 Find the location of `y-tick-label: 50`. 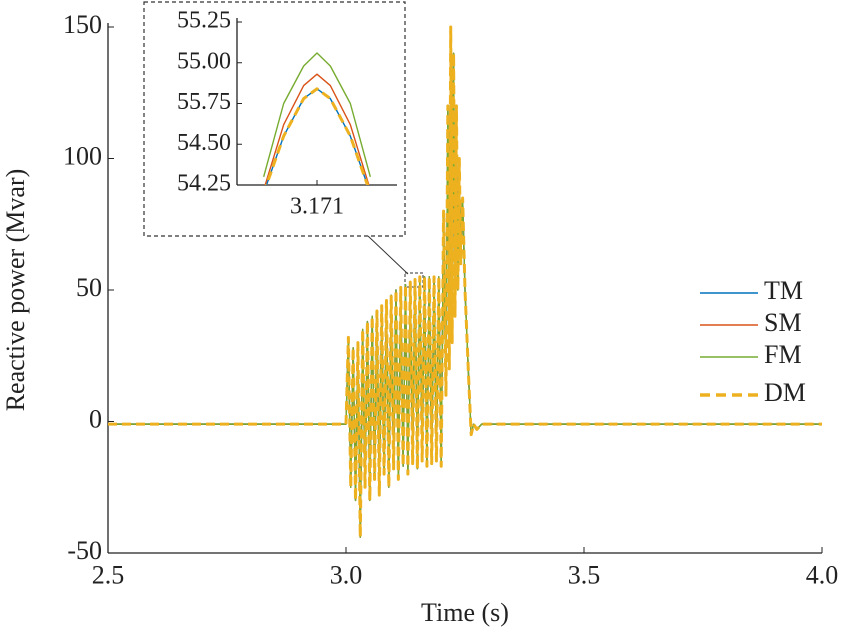

y-tick-label: 50 is located at coordinates (89, 287).